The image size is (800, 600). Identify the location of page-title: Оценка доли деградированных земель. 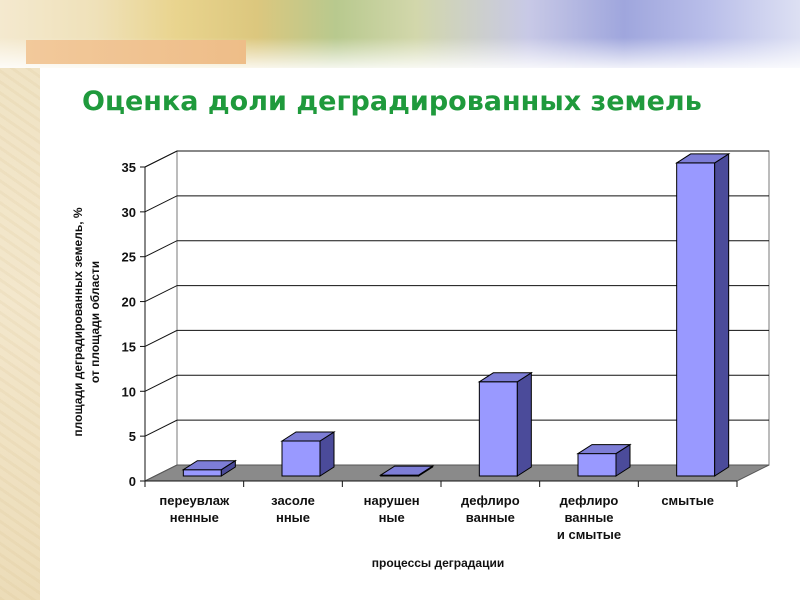
(392, 101).